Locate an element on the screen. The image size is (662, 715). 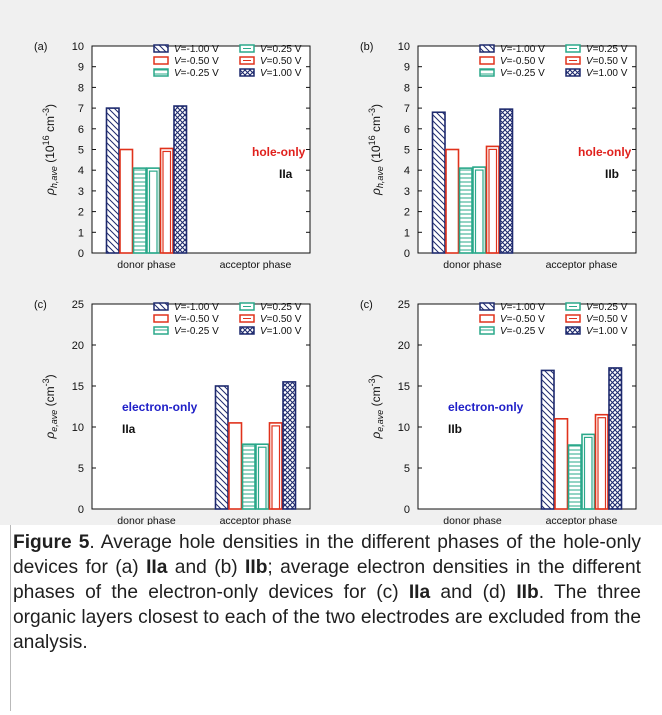
y-tick-label: 1 is located at coordinates (407, 233).